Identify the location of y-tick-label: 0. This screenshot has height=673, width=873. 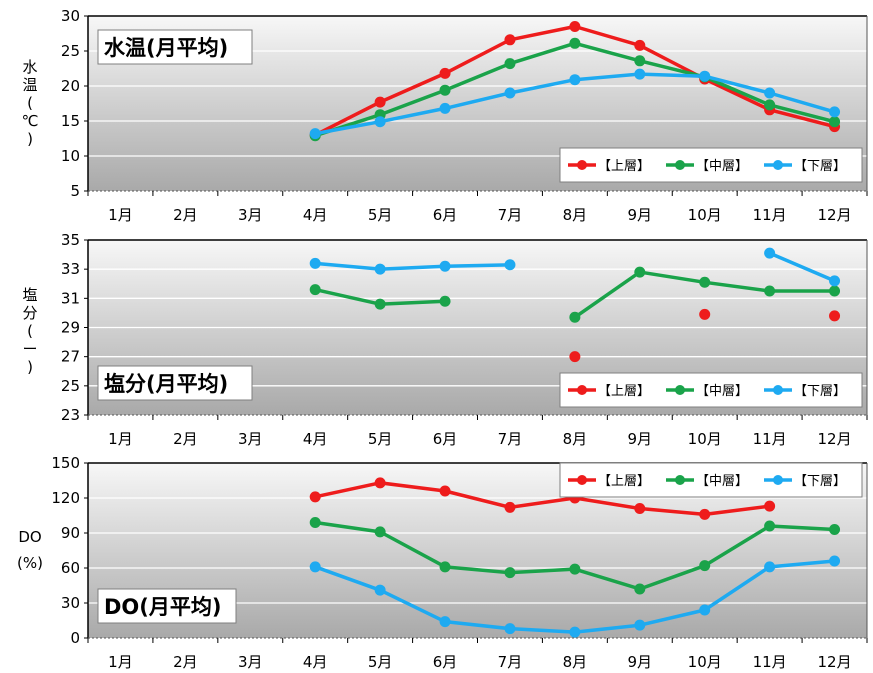
(75, 638).